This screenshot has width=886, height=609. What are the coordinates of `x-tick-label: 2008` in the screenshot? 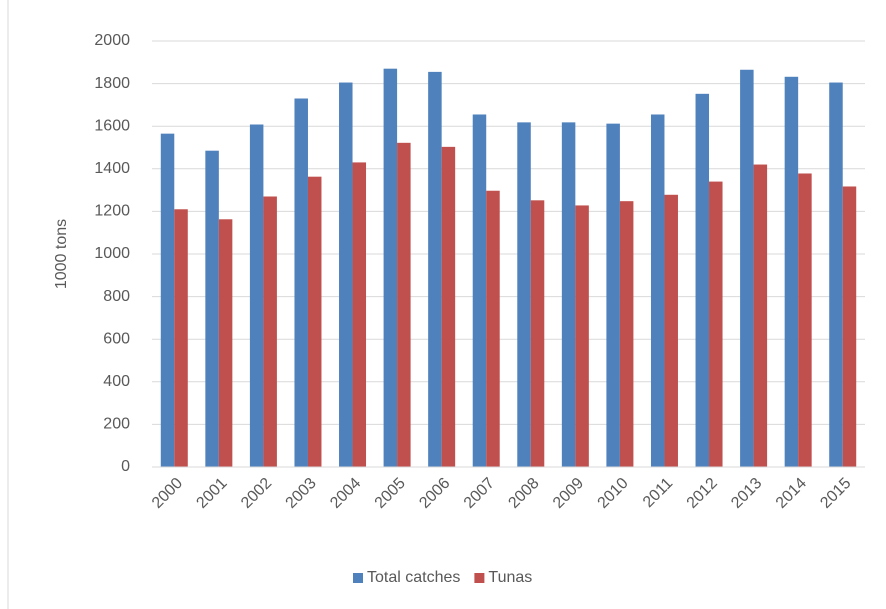 It's located at (523, 493).